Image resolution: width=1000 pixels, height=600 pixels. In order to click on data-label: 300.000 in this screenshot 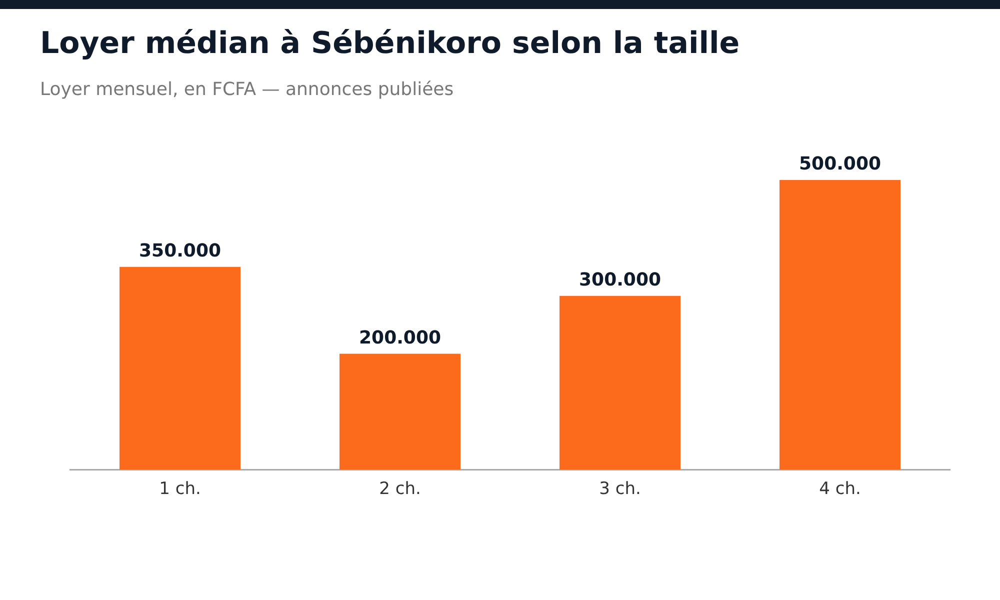, I will do `click(620, 280)`.